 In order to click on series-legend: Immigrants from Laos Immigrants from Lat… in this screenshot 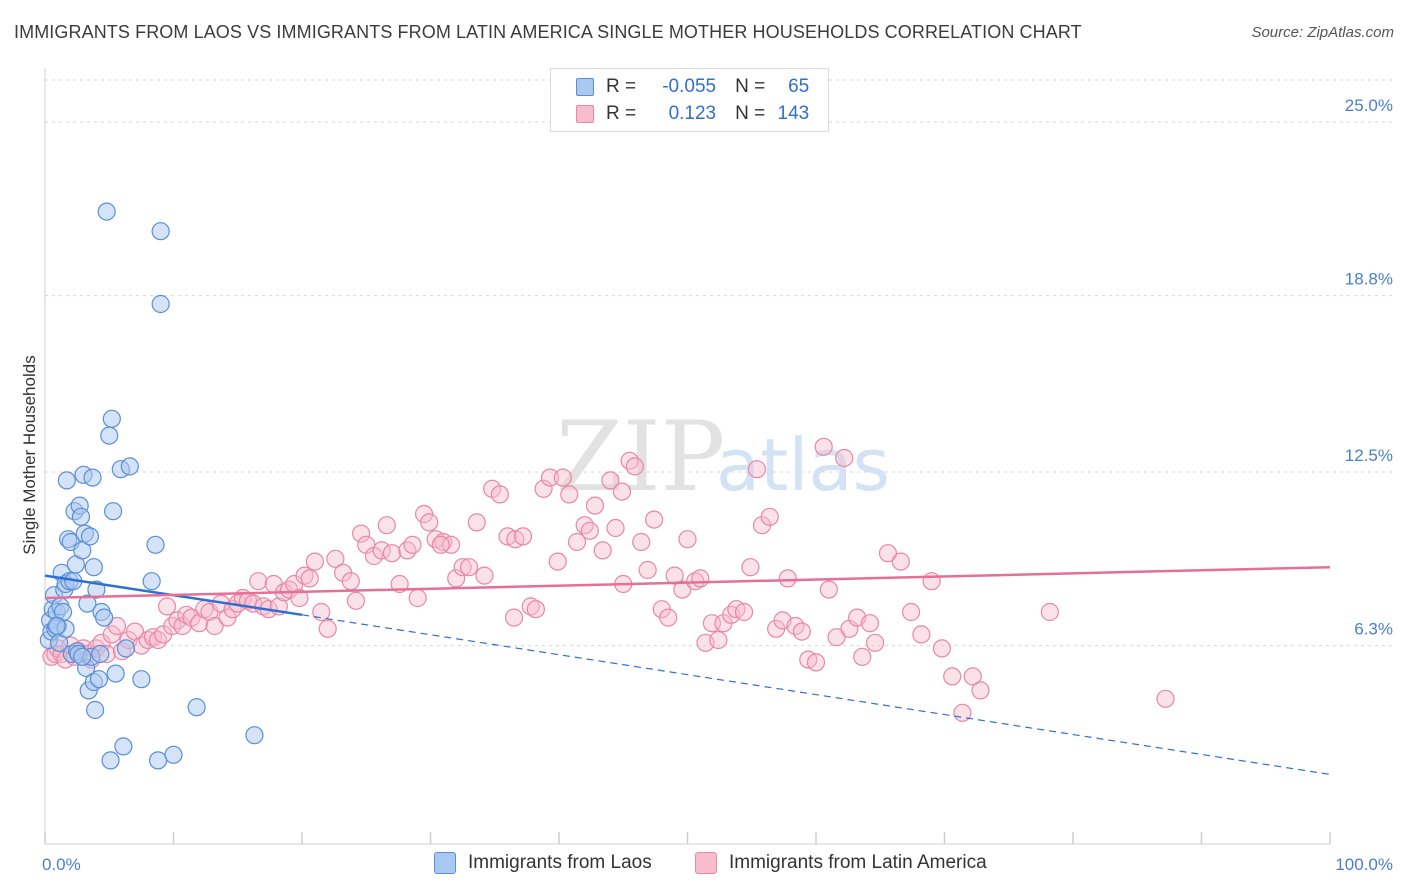, I will do `click(703, 865)`.